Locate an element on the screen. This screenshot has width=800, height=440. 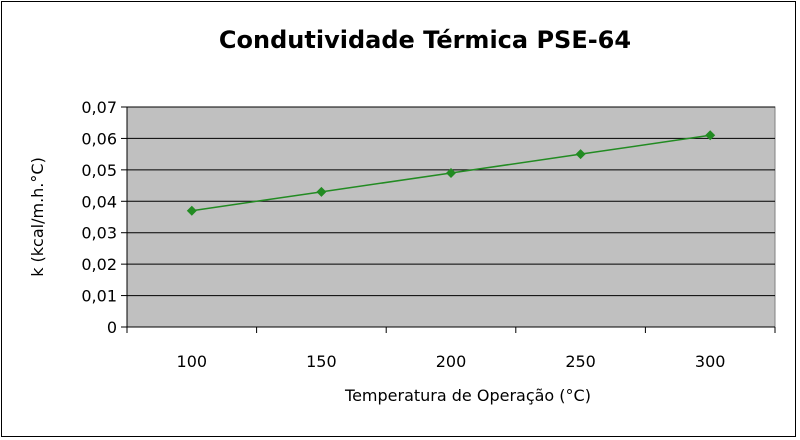
y-axis-label: k (kcal/m.h.°C) is located at coordinates (37, 217).